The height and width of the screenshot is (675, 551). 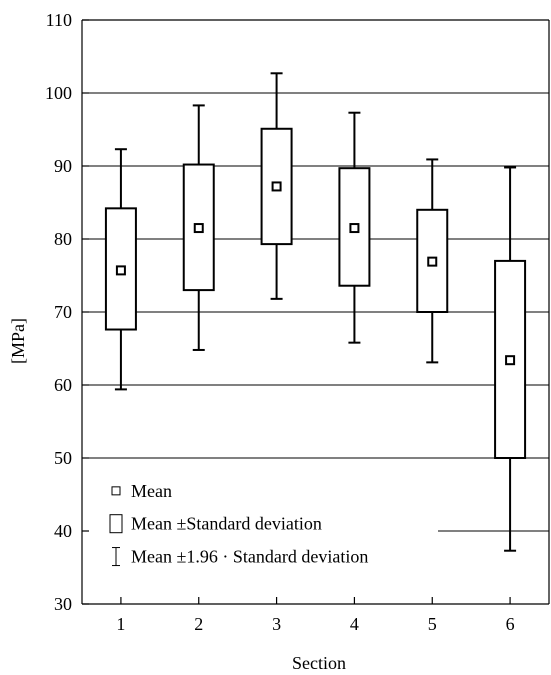 What do you see at coordinates (63, 239) in the screenshot?
I see `y-tick-label: 80` at bounding box center [63, 239].